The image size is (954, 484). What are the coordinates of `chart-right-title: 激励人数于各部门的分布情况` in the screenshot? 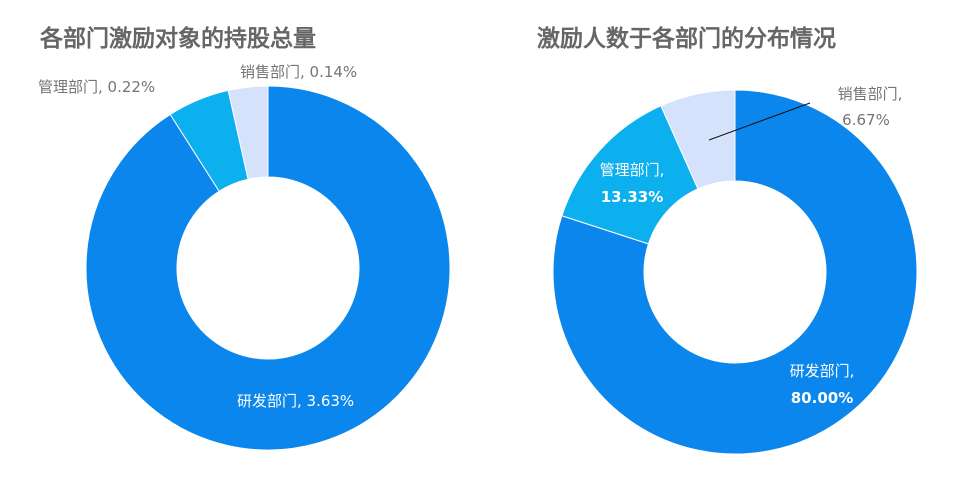 It's located at (686, 38).